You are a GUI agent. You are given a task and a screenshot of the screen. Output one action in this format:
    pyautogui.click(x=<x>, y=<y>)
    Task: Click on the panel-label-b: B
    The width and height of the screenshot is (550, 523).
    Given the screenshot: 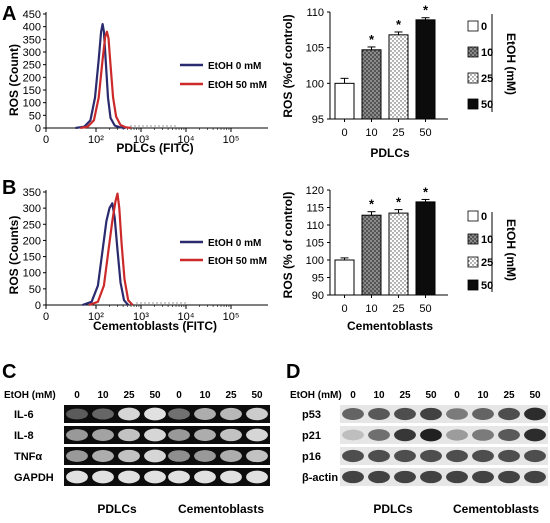 What is the action you would take?
    pyautogui.click(x=9, y=188)
    